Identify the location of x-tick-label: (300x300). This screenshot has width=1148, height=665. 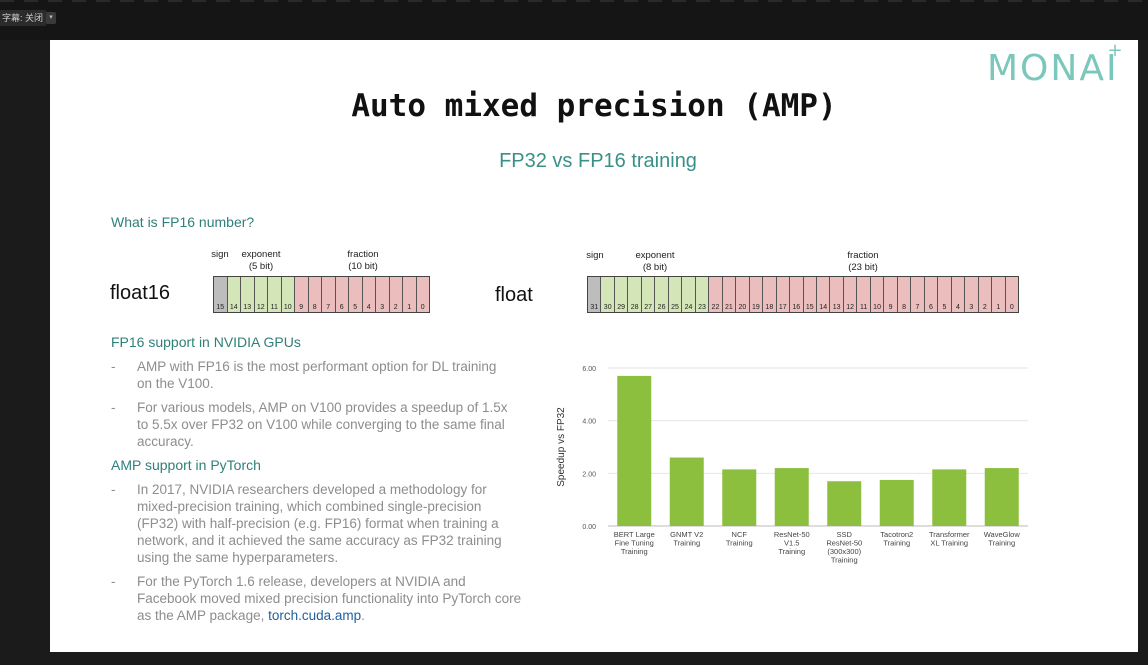
(844, 551).